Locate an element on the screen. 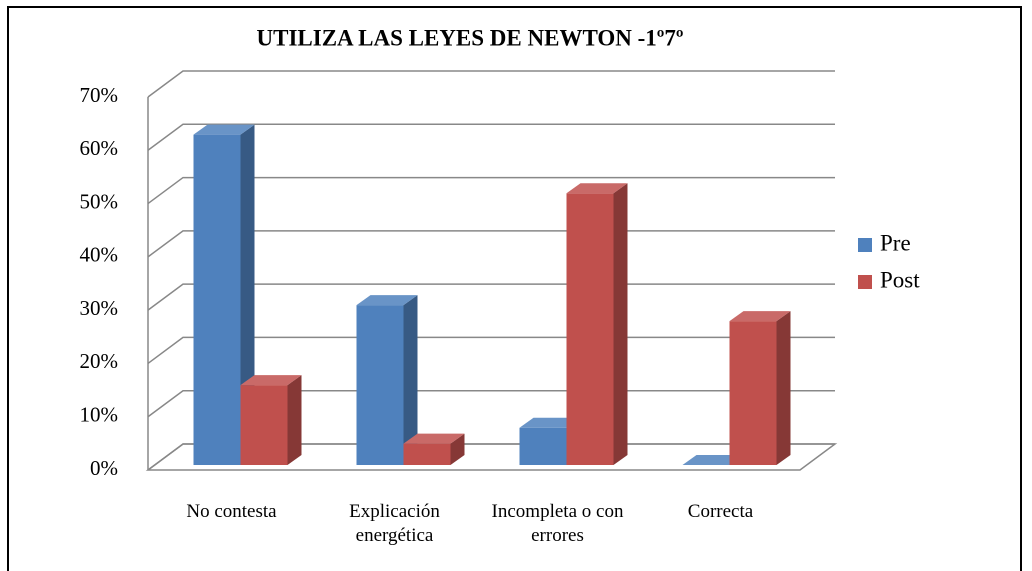  y-tick-label: 0% is located at coordinates (104, 468).